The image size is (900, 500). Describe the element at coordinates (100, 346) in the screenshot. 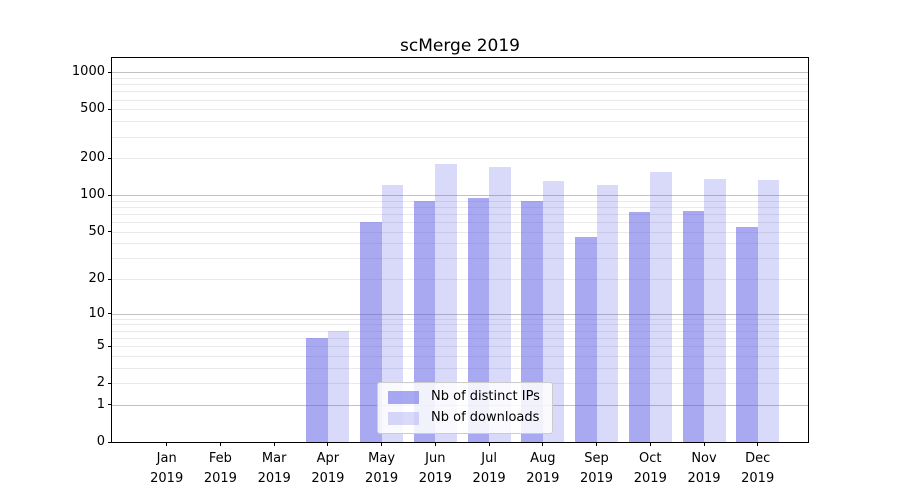

I see `y-tick-label: 5` at that location.